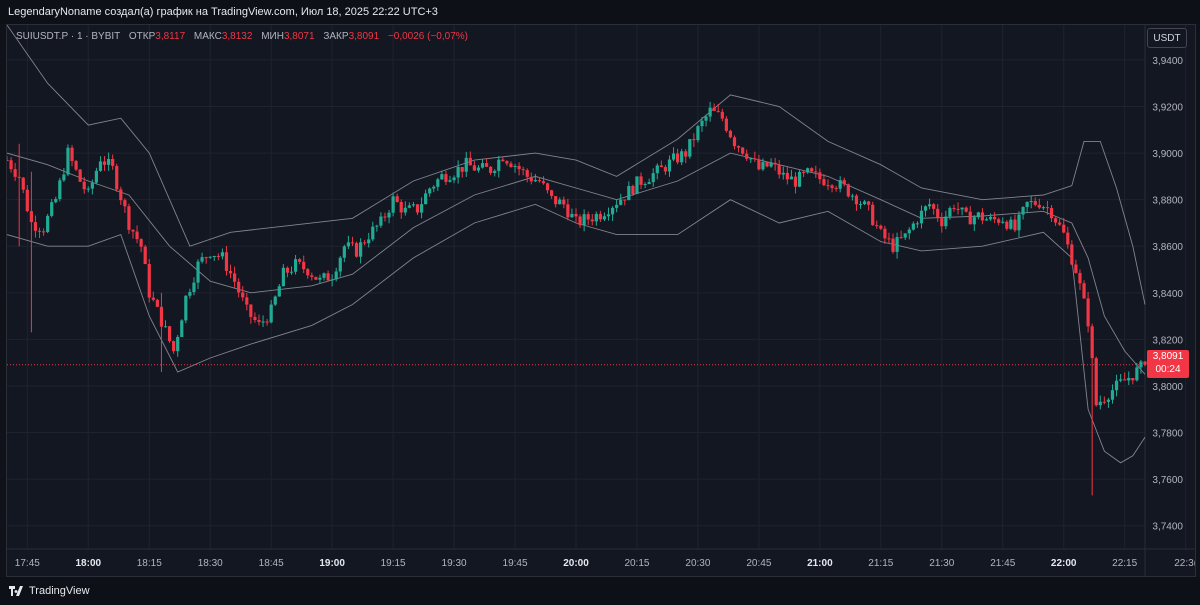 The height and width of the screenshot is (605, 1200). Describe the element at coordinates (364, 36) in the screenshot. I see `close-value: 3,8091` at that location.